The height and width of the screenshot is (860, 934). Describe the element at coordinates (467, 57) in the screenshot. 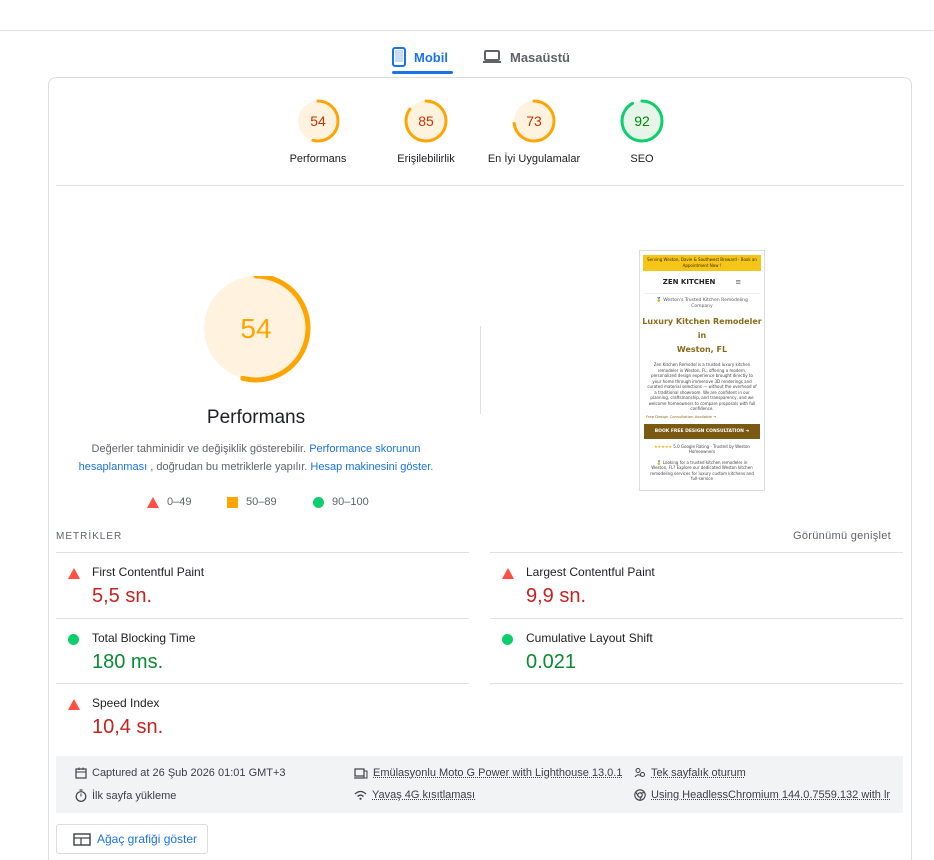

I see `device-tabs: Mobil Masaüstü` at that location.